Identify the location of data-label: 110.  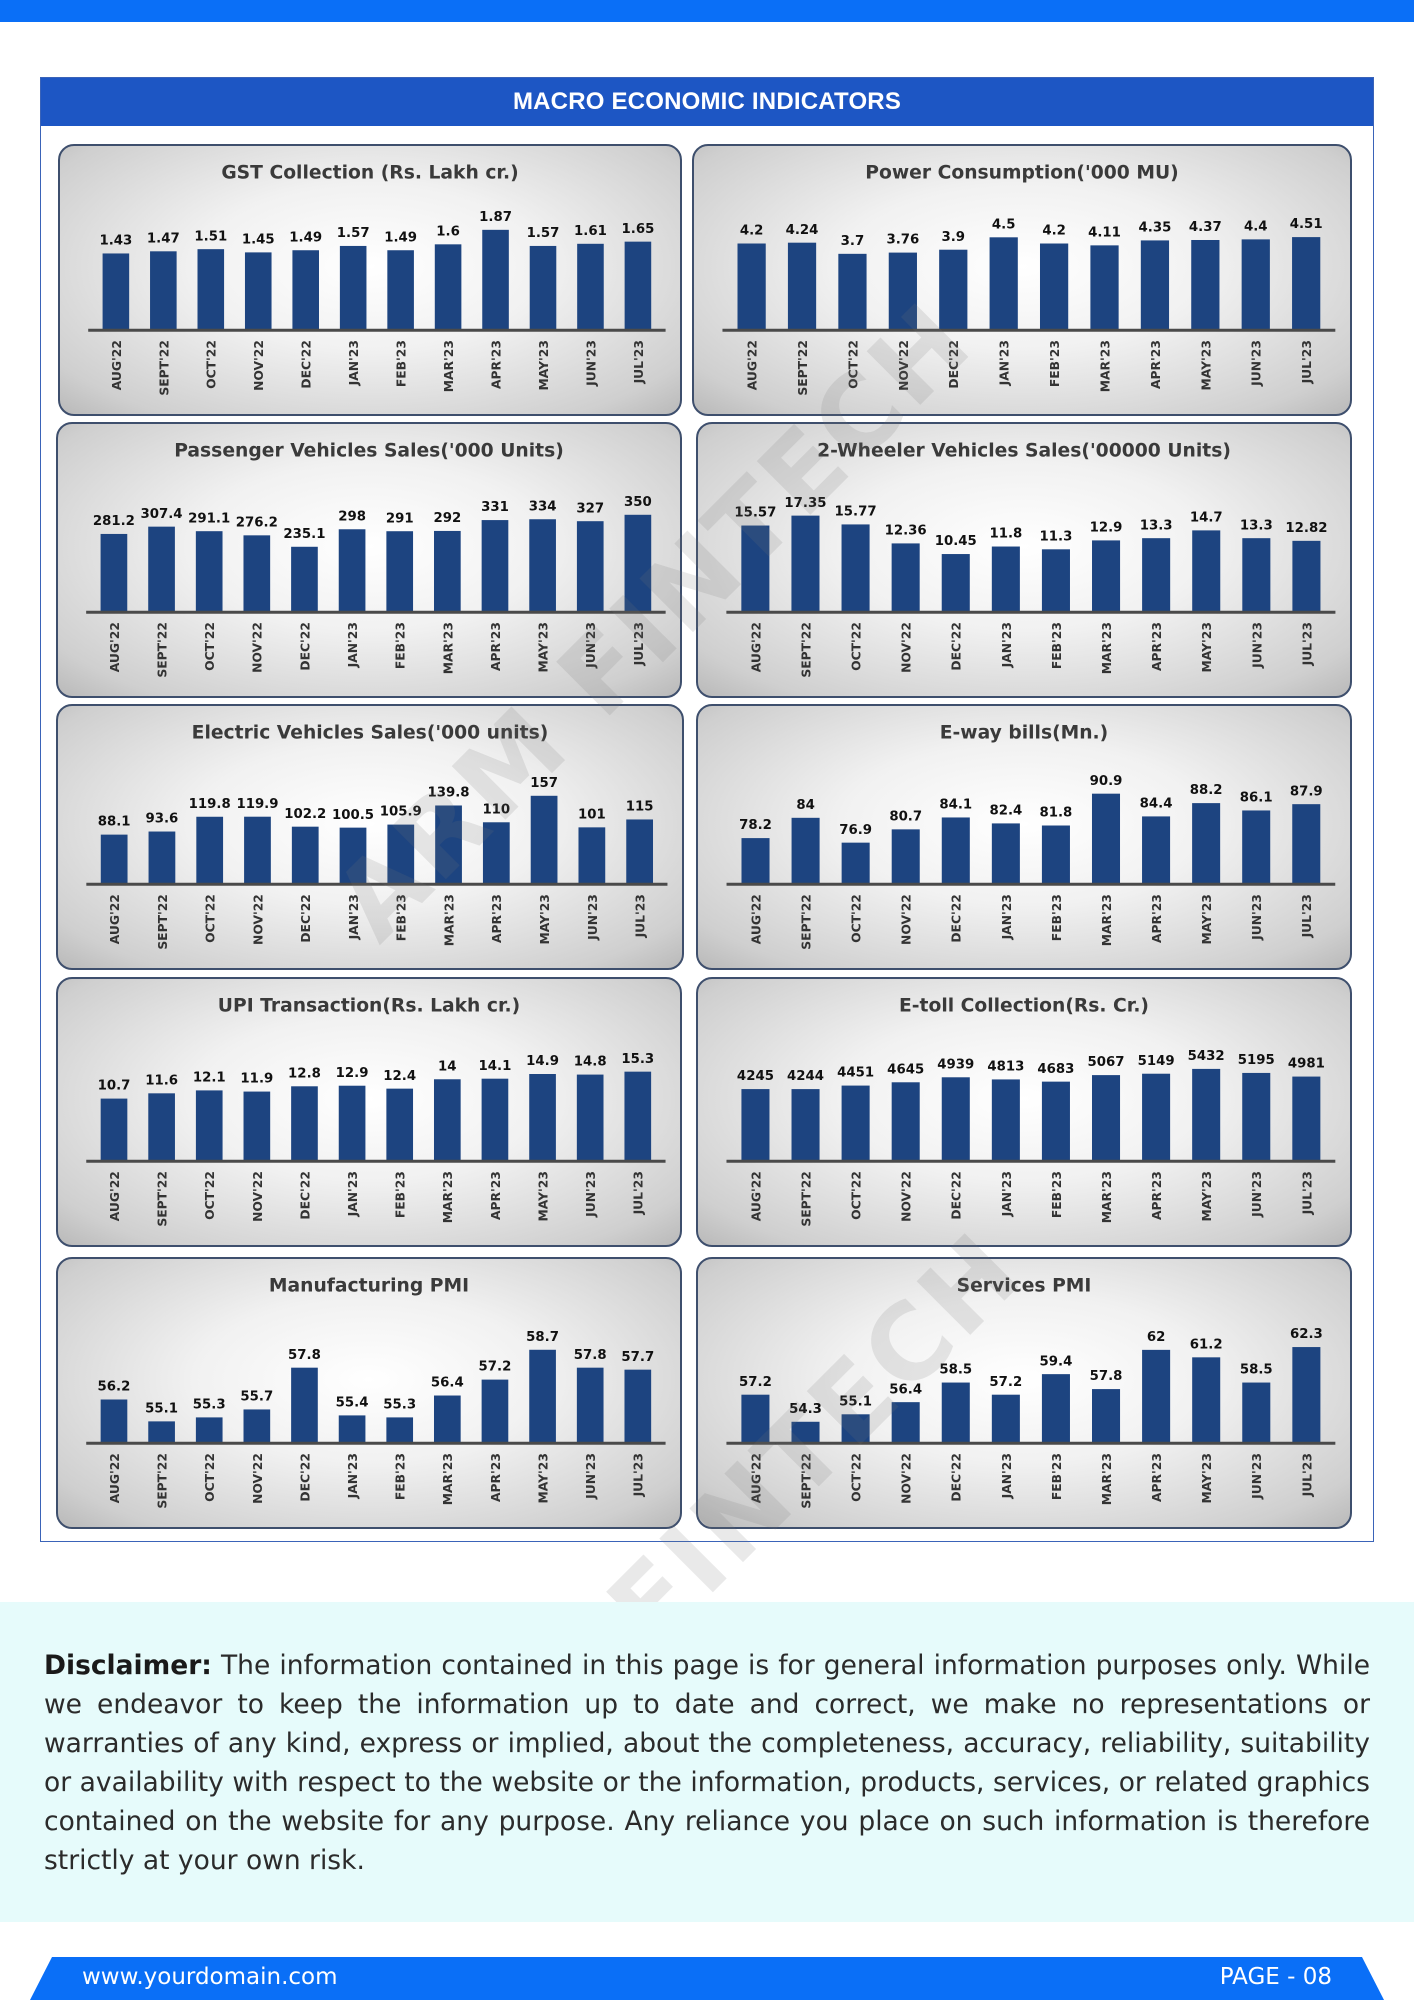
(496, 809).